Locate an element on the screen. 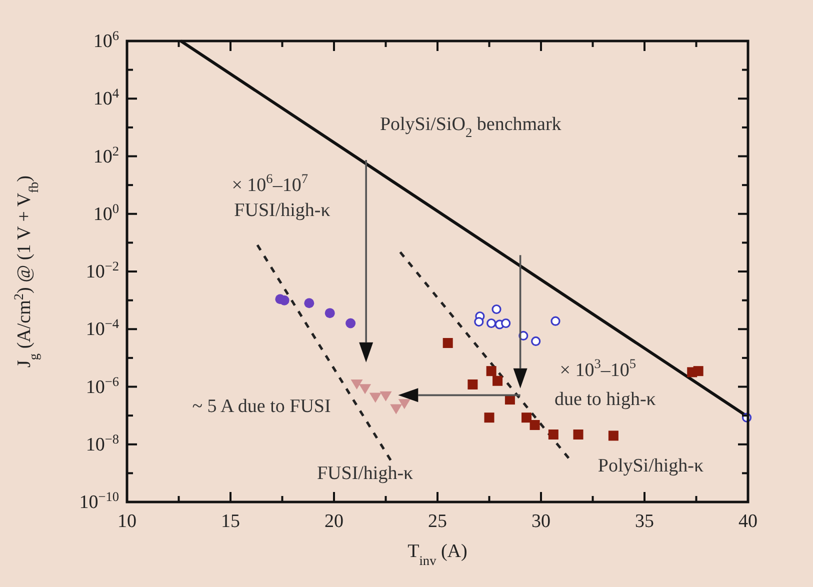 The width and height of the screenshot is (813, 587). y-tick-label: 10$^{6}$ is located at coordinates (106, 40).